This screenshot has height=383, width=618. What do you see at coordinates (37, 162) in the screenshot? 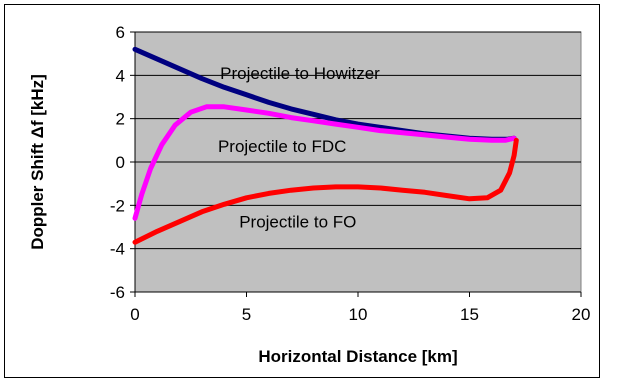
I see `y-axis-title: Doppler Shift Δf [kHz]` at bounding box center [37, 162].